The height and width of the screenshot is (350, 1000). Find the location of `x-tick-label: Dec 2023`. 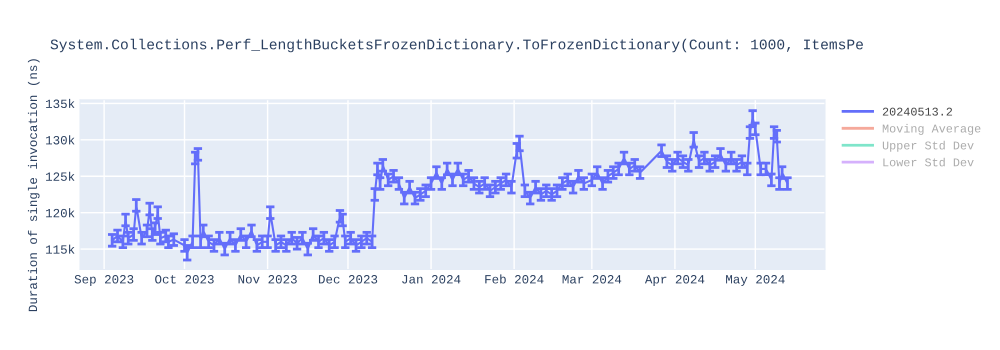

x-tick-label: Dec 2023 is located at coordinates (348, 279).